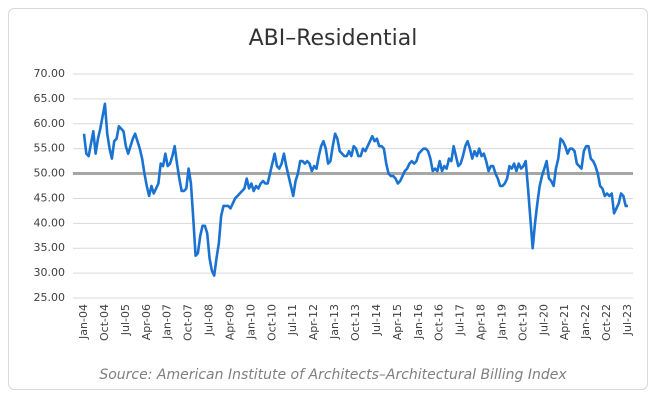 This screenshot has height=400, width=657. What do you see at coordinates (83, 322) in the screenshot?
I see `x-tick-label: Jan-04` at bounding box center [83, 322].